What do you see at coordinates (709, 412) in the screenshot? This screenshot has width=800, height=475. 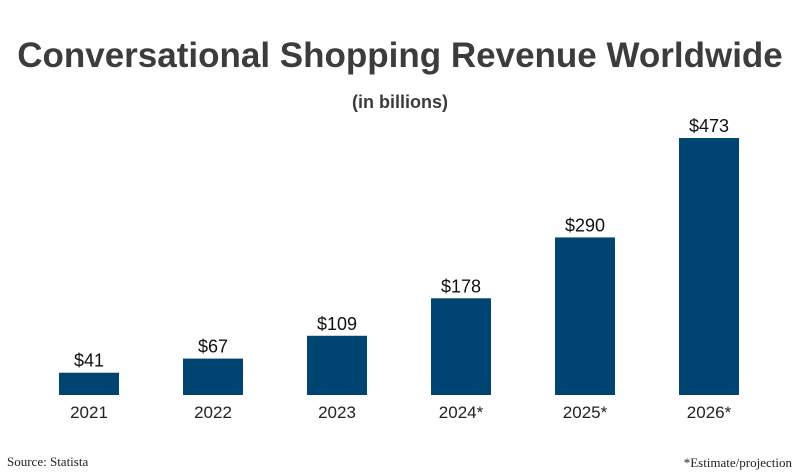 I see `category-label: 2026*` at bounding box center [709, 412].